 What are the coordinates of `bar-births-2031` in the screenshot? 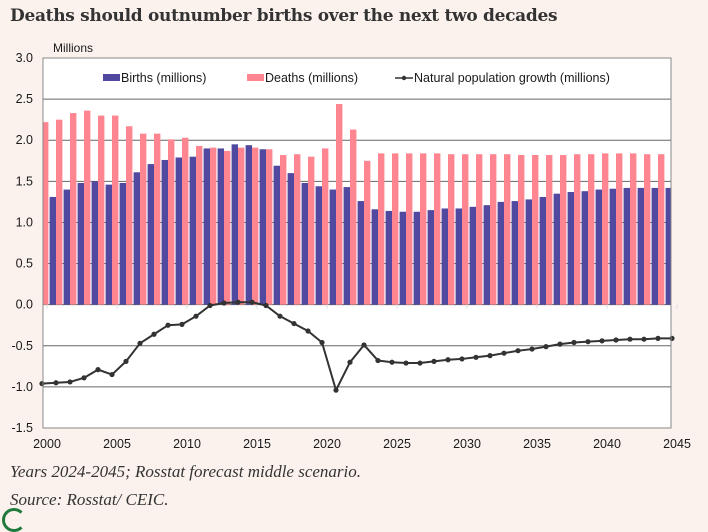 It's located at (472, 255).